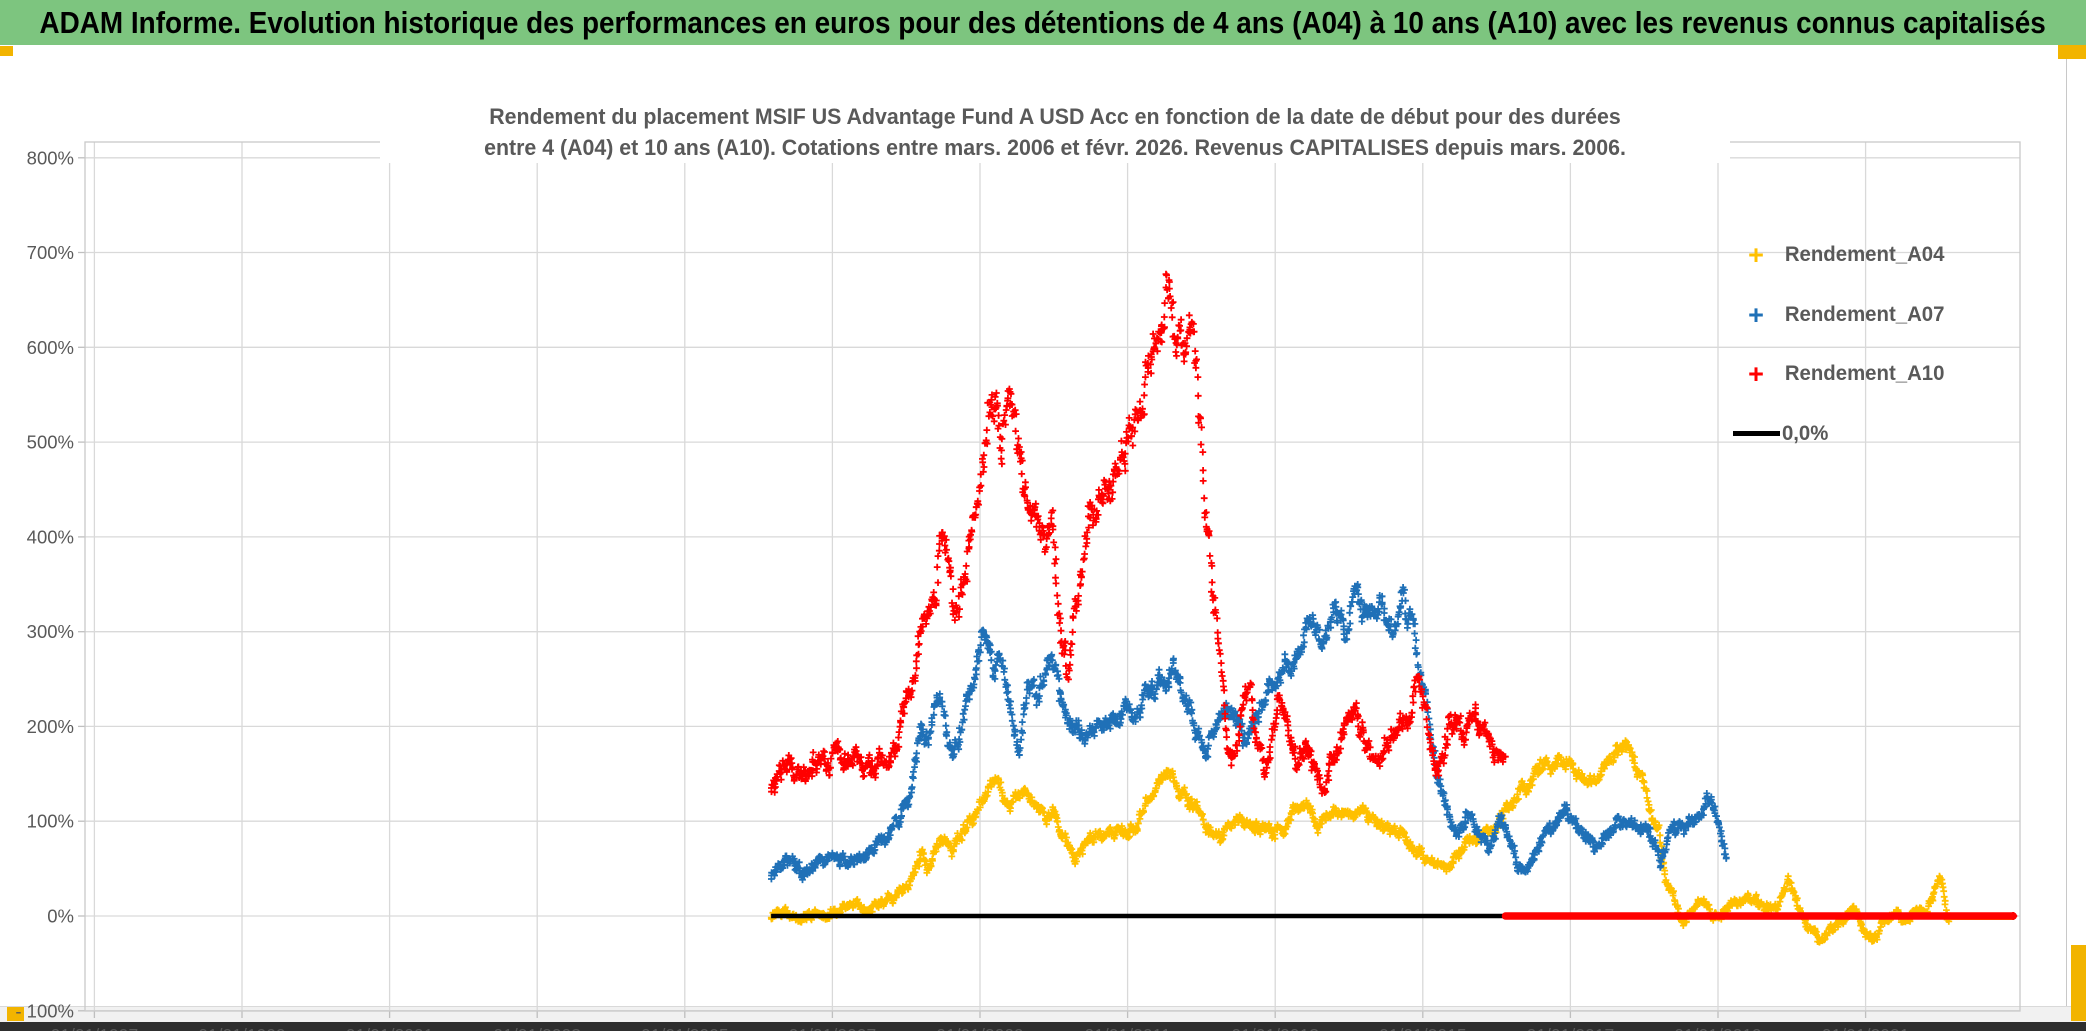  What do you see at coordinates (2078, 983) in the screenshot?
I see `gold-accent-right` at bounding box center [2078, 983].